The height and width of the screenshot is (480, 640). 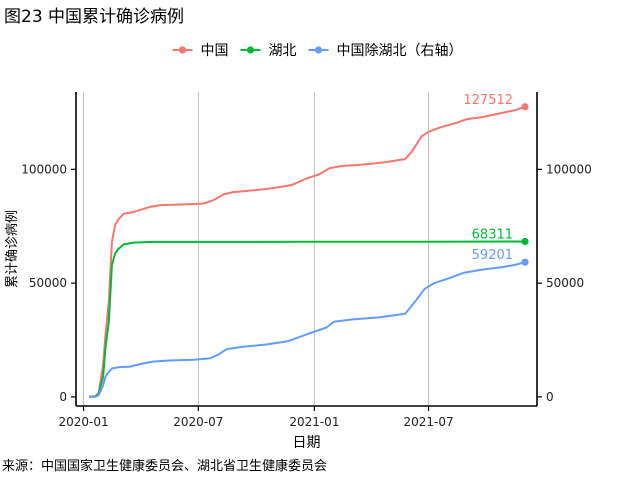 What do you see at coordinates (565, 283) in the screenshot?
I see `y-tick-label-right: 50000` at bounding box center [565, 283].